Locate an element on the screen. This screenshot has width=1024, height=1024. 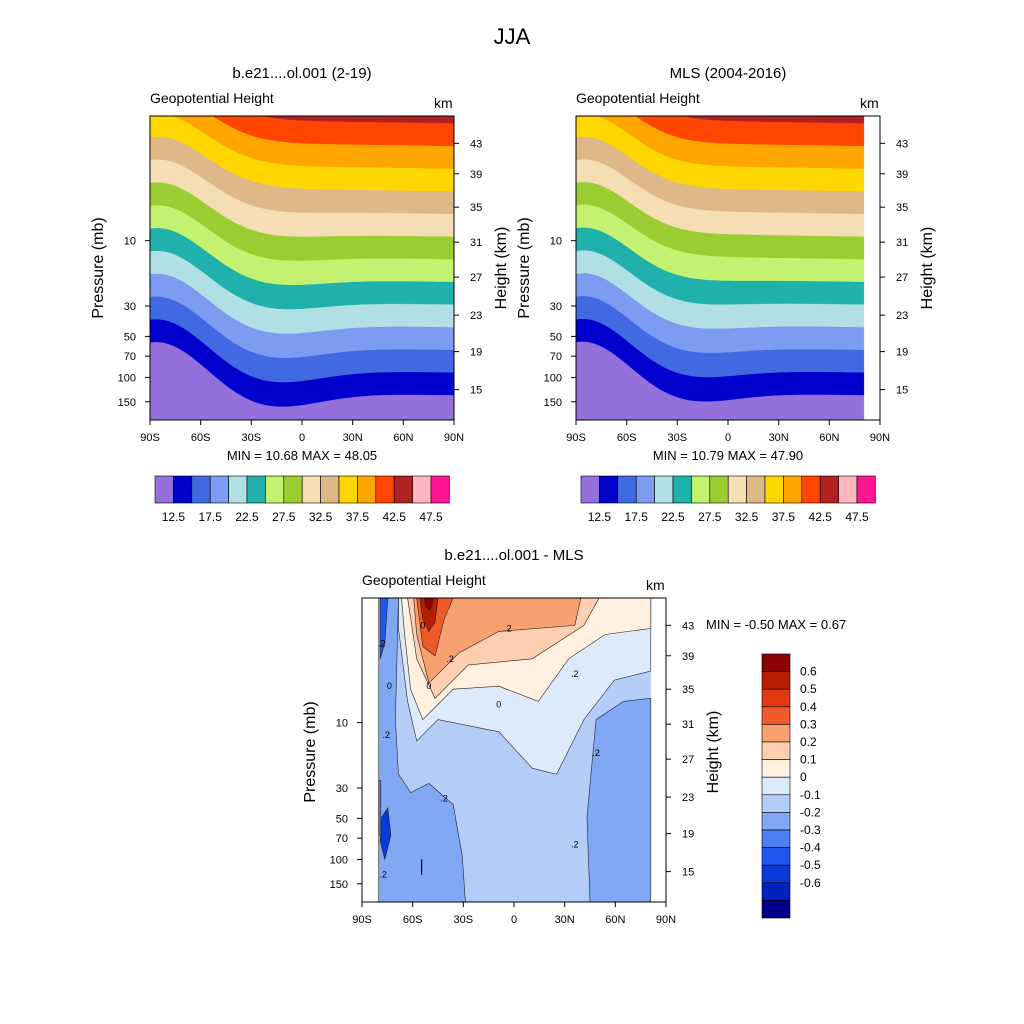
contour-band is located at coordinates (720, 61).